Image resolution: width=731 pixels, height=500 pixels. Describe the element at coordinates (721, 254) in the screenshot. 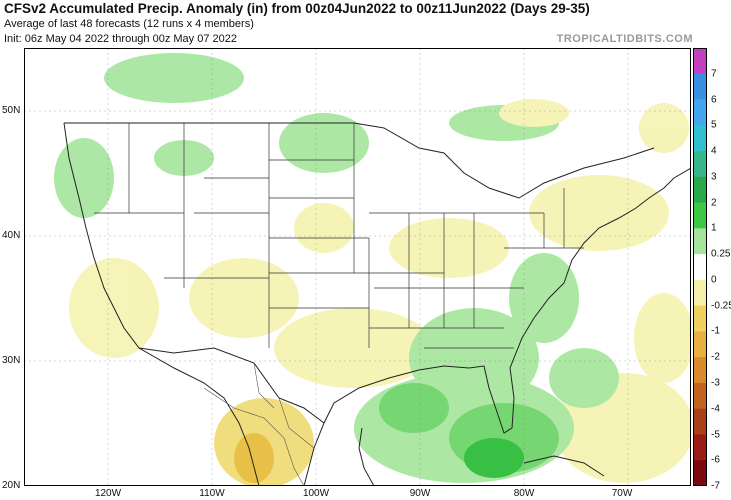

I see `colorbar-tick-label: 0.25` at that location.